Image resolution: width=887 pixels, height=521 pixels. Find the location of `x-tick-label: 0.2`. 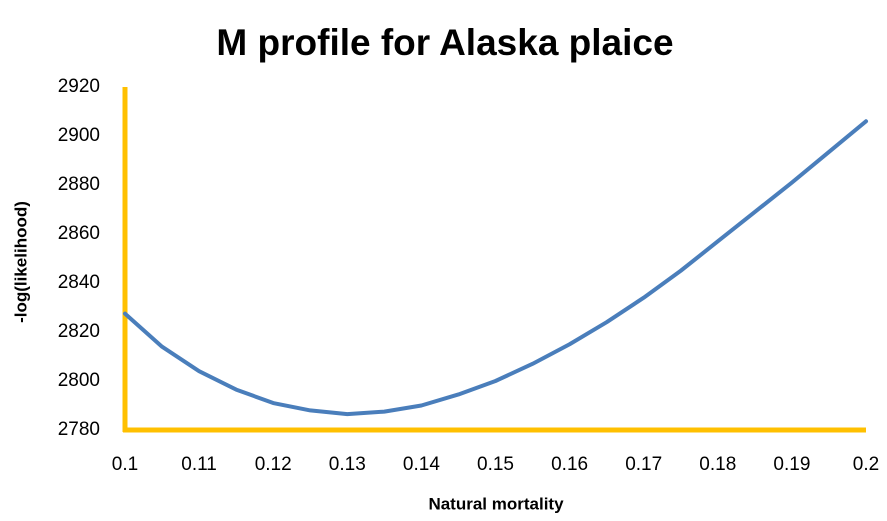

x-tick-label: 0.2 is located at coordinates (866, 464).